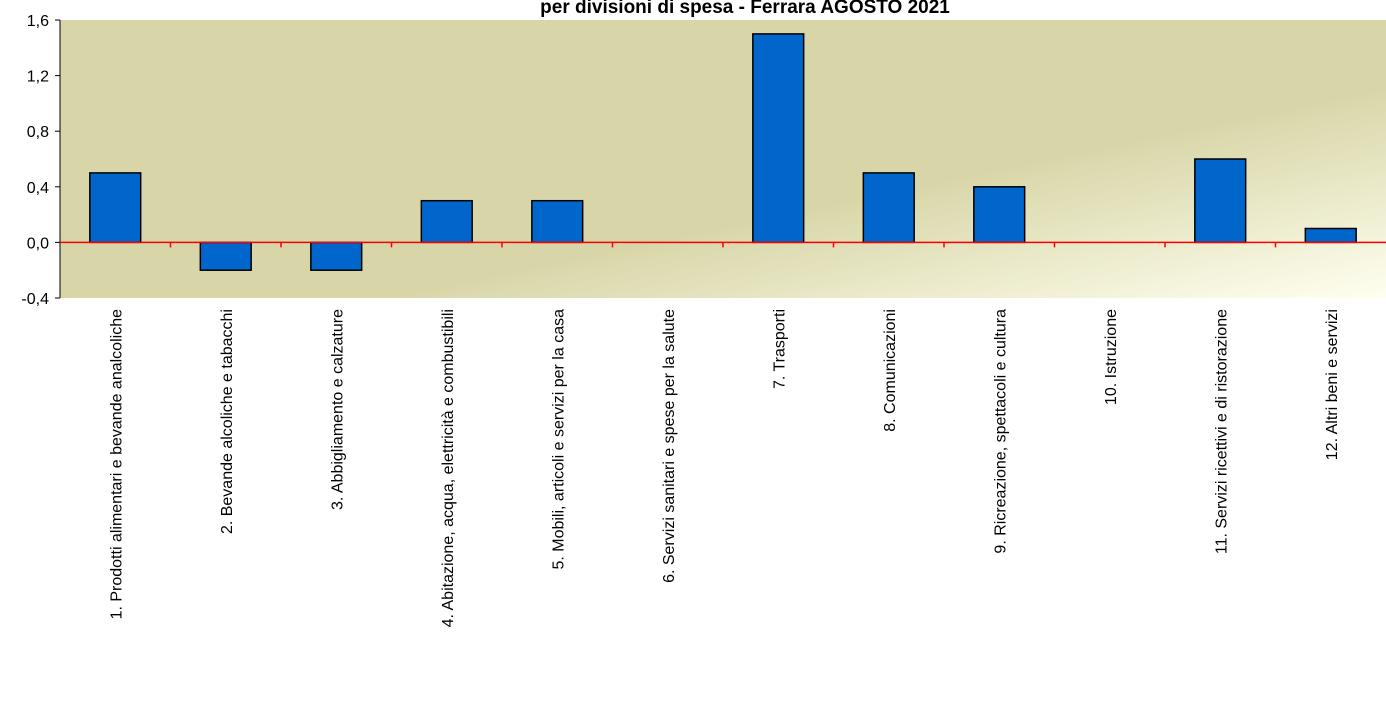  I want to click on y-tick-label: 1,6, so click(38, 21).